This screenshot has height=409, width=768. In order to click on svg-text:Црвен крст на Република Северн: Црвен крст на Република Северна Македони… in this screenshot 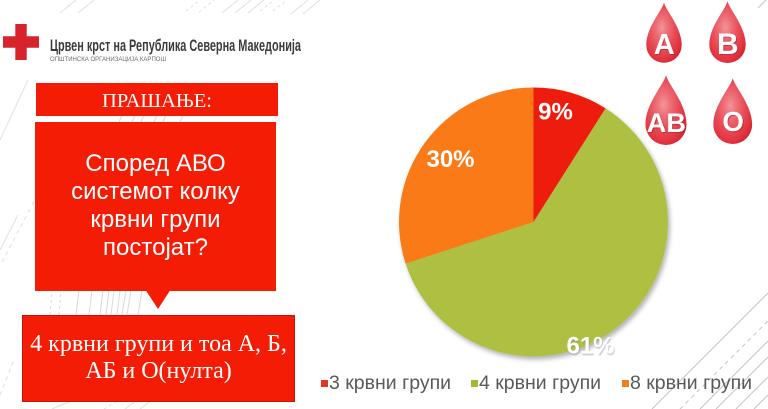, I will do `click(175, 45)`.